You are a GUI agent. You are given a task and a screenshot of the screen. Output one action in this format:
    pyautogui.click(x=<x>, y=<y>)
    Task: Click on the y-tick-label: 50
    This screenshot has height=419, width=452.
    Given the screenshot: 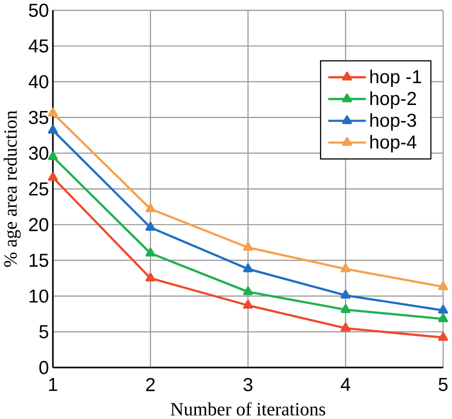 What is the action you would take?
    pyautogui.click(x=38, y=10)
    